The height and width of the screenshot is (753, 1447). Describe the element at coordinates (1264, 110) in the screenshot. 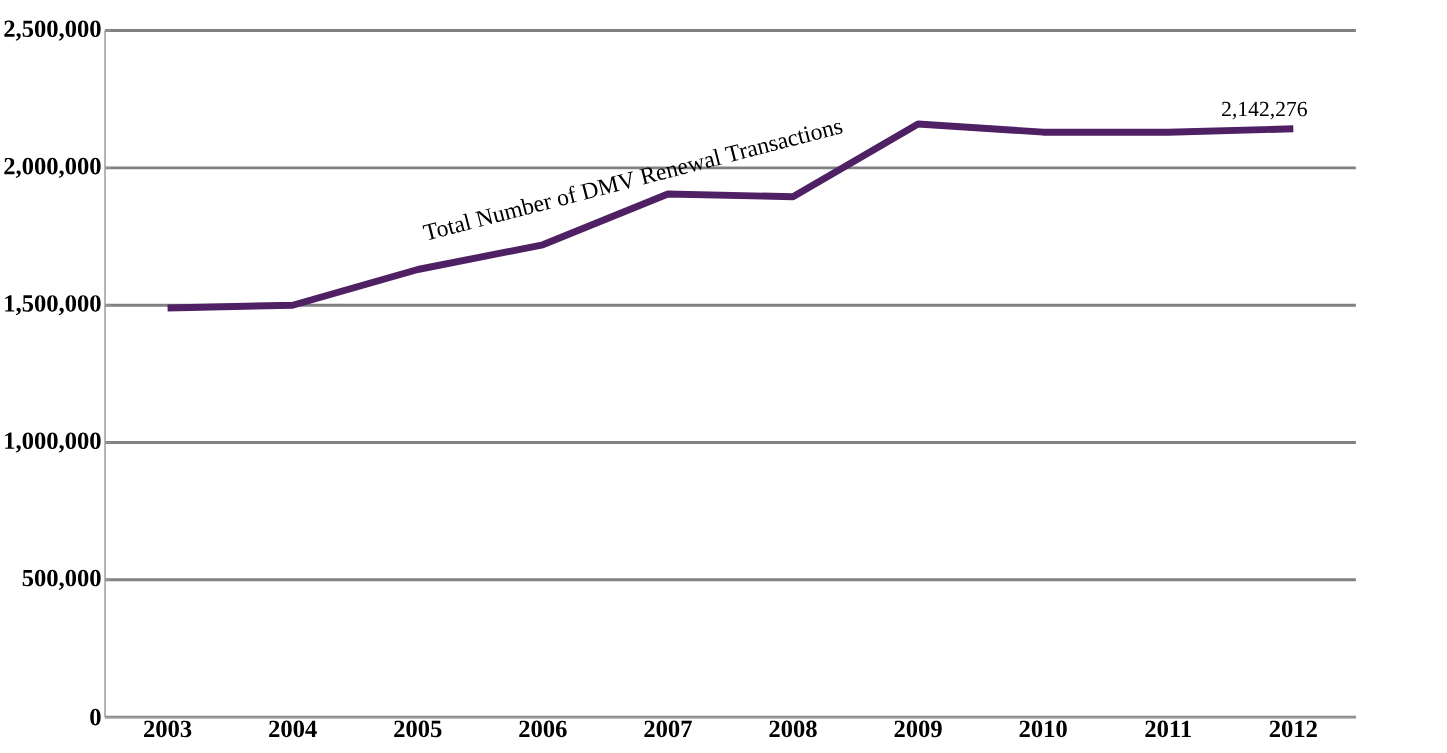

I see `data-label: 2,142,276` at that location.